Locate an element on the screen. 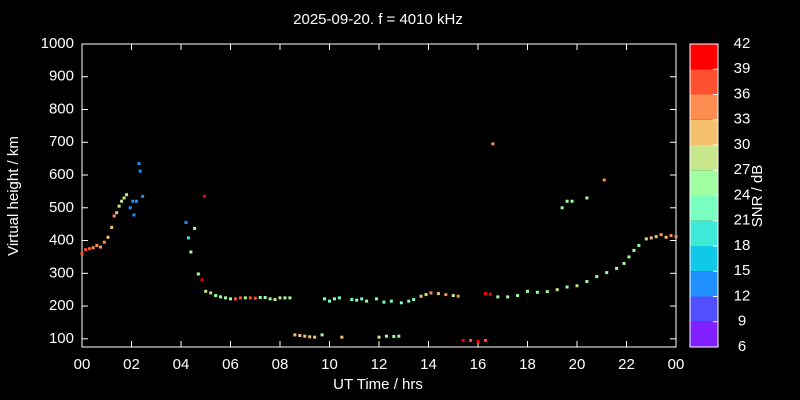  y-tick-label: 500 is located at coordinates (61, 207).